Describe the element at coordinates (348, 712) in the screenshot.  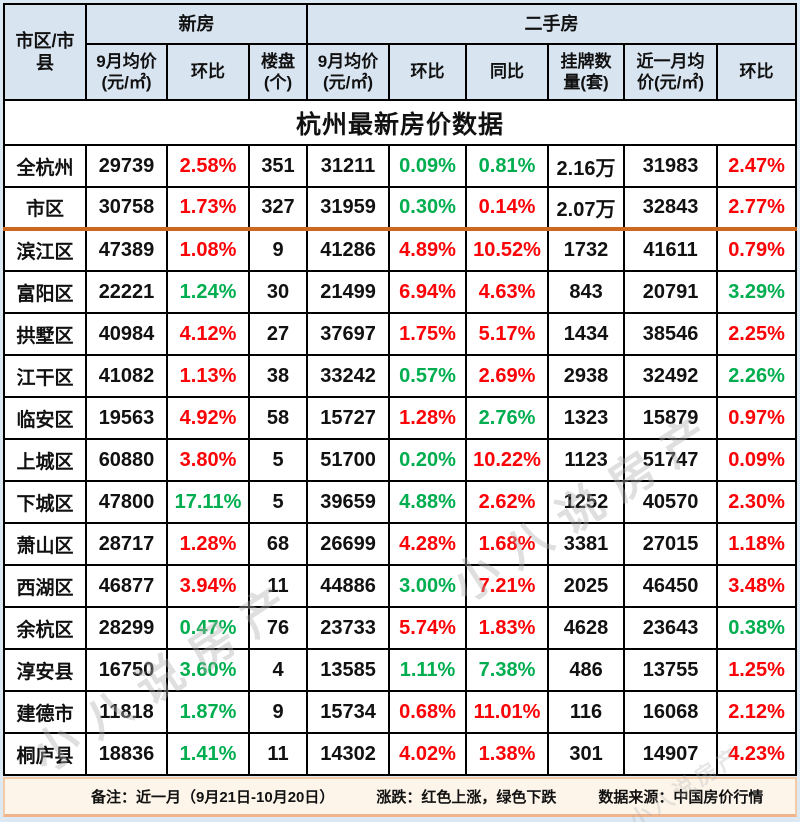
I see `cell-sh-price: 15734` at that location.